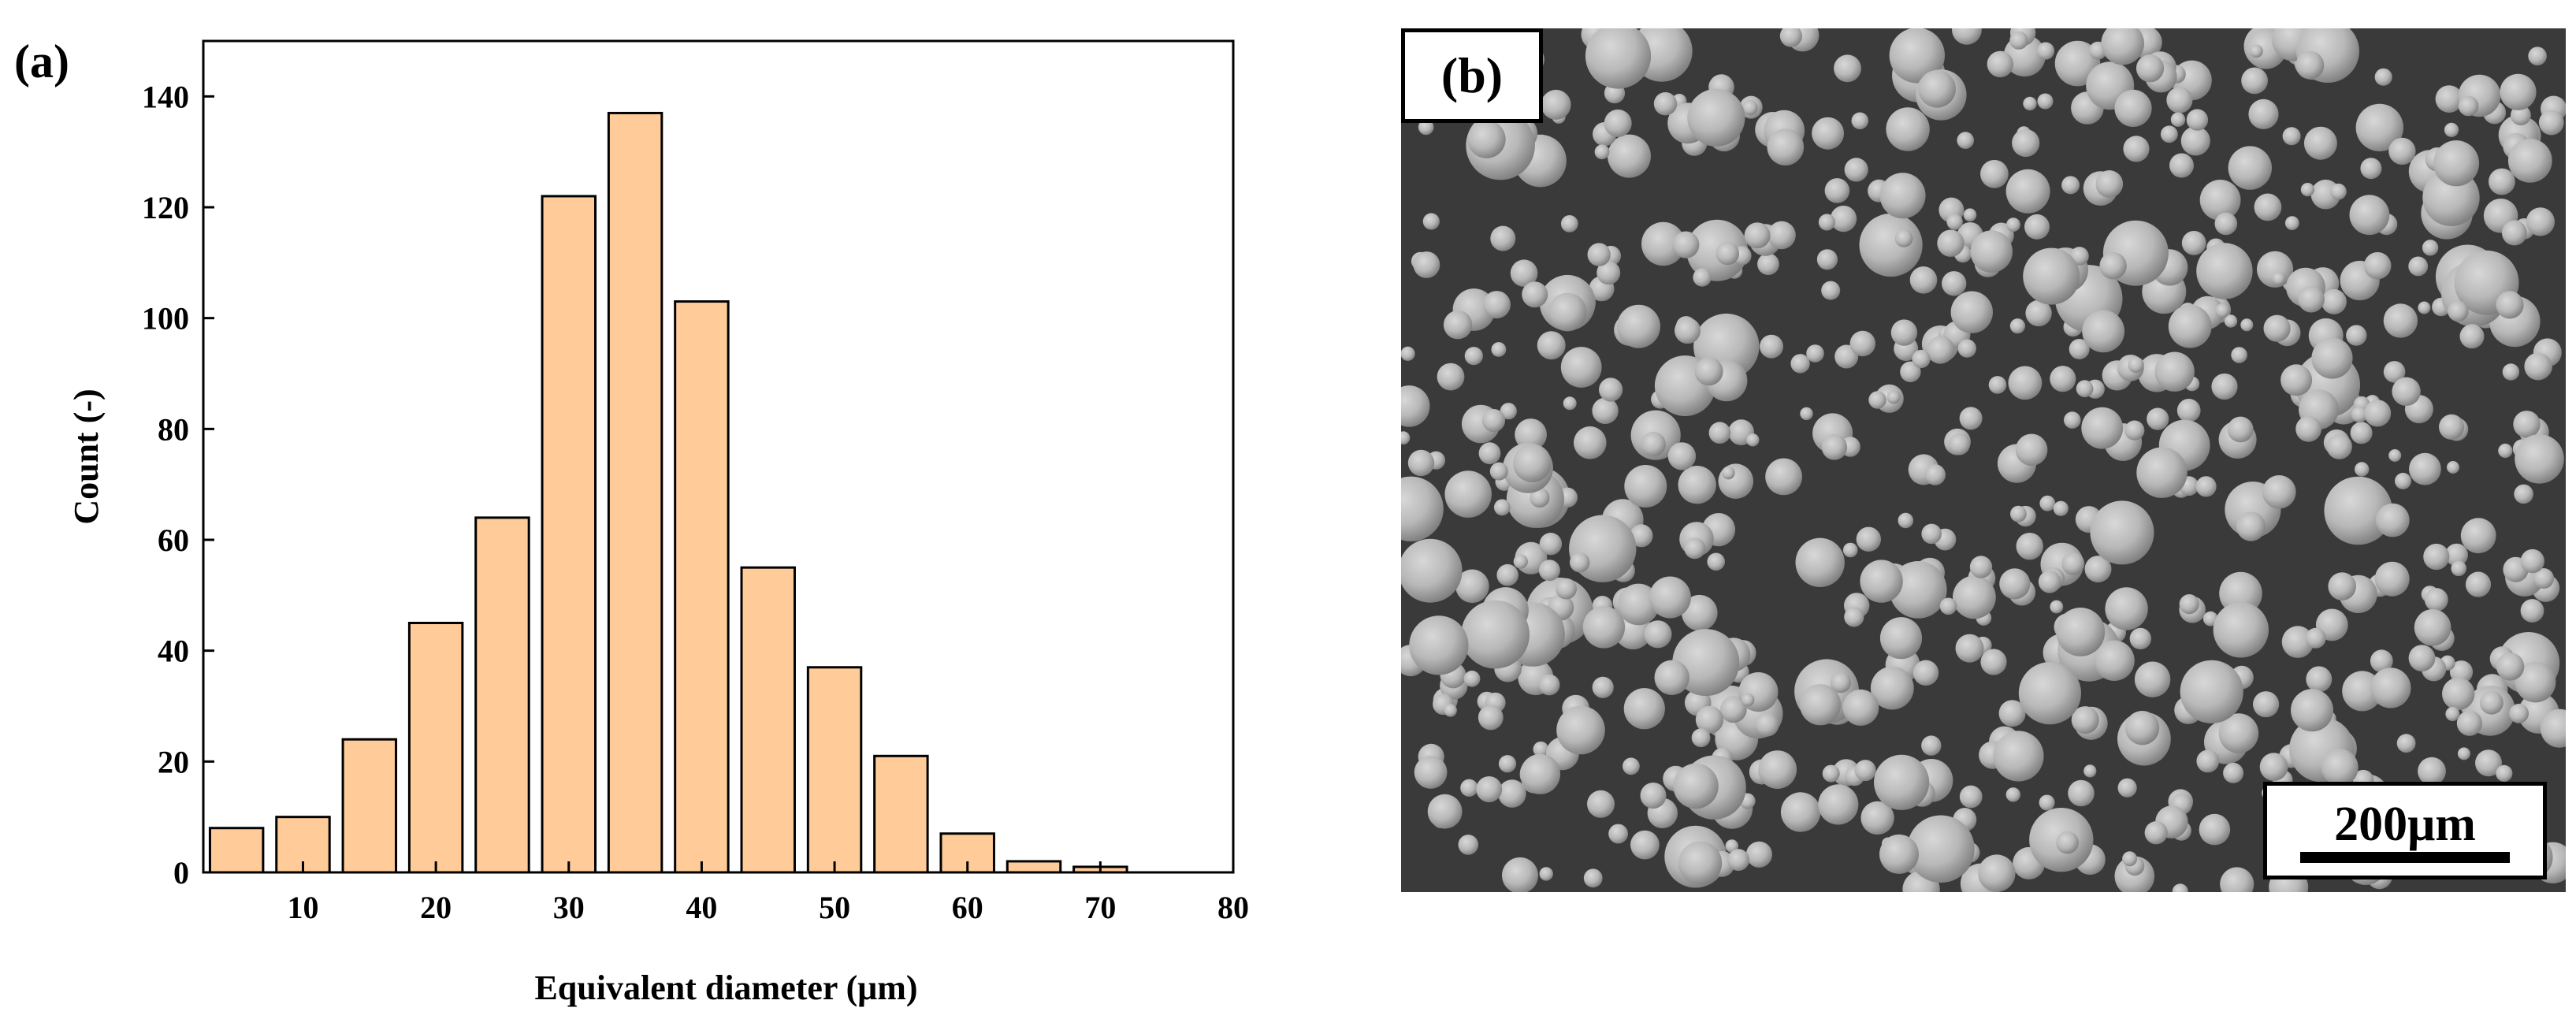  Describe the element at coordinates (181, 873) in the screenshot. I see `y-tick-label: 0` at that location.